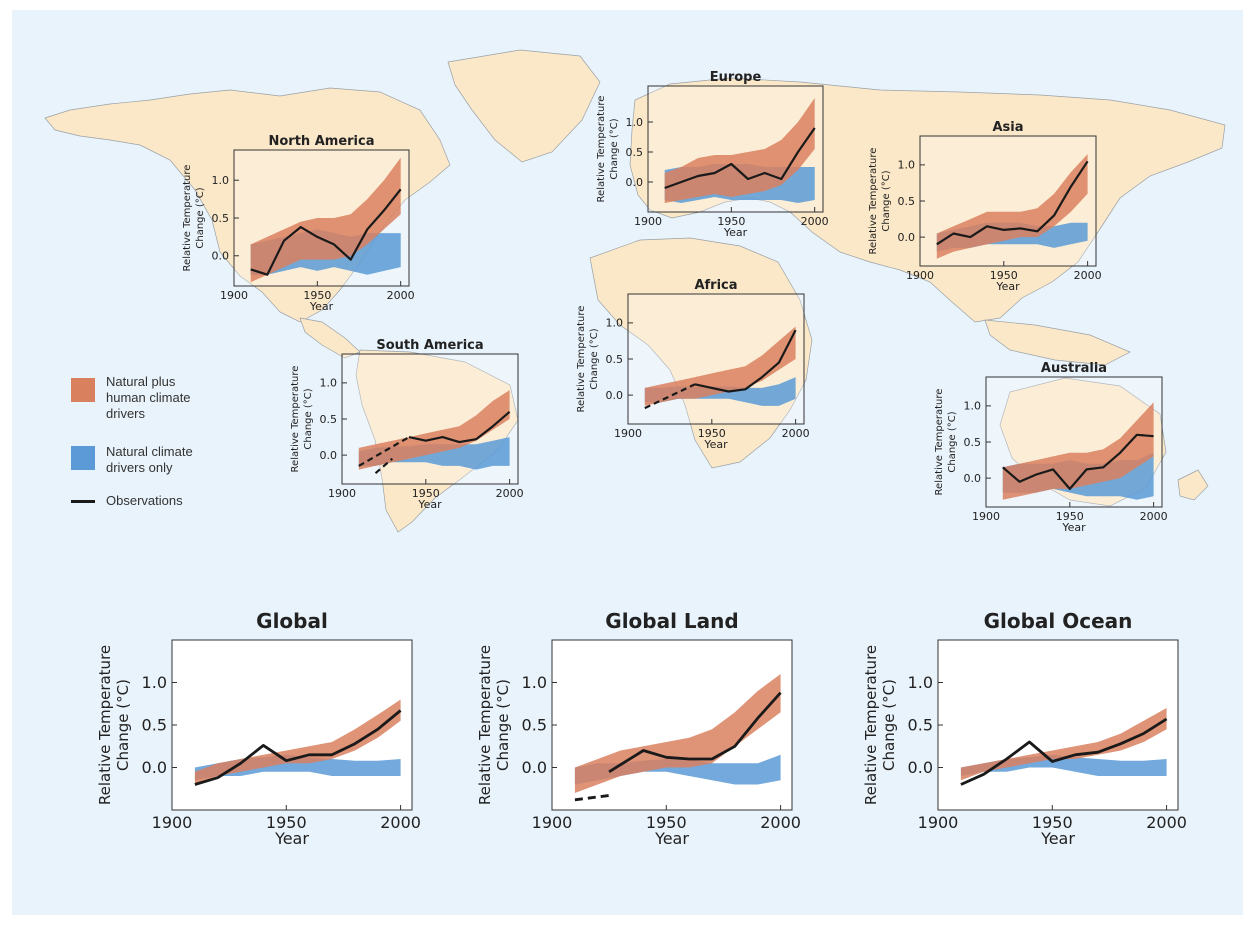 This screenshot has height=927, width=1255. What do you see at coordinates (144, 500) in the screenshot?
I see `legend-label-observations: Observations` at bounding box center [144, 500].